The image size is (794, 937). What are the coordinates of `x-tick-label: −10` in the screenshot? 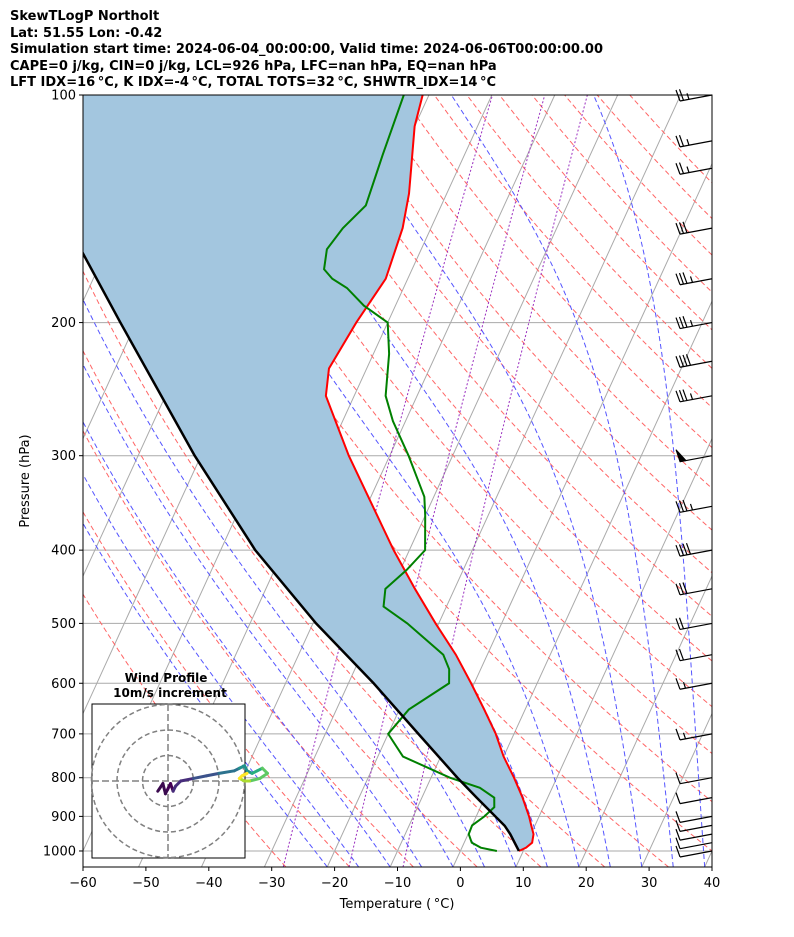 It's located at (397, 883).